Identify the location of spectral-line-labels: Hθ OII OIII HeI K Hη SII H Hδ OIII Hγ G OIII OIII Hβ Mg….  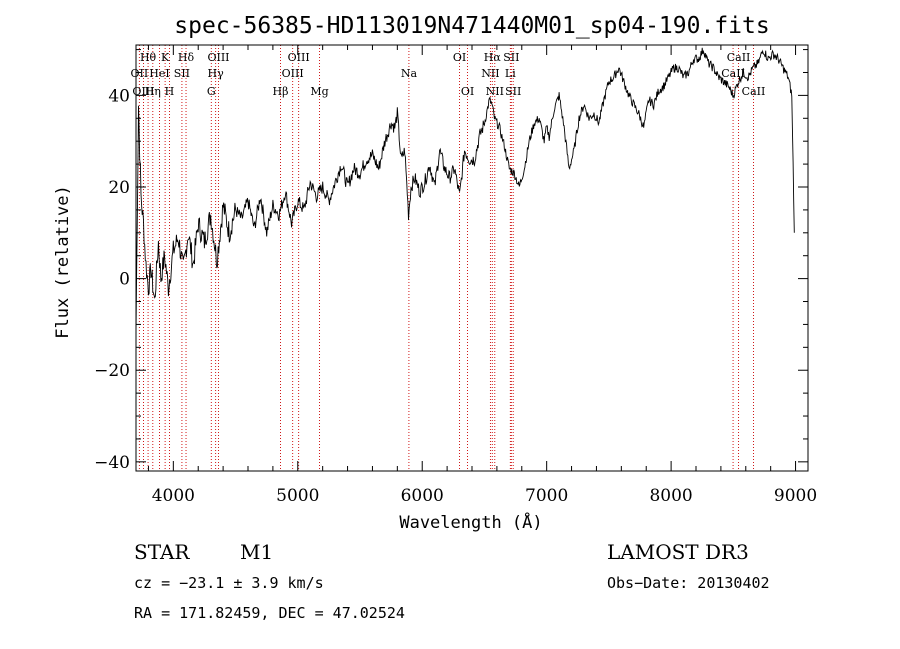
(448, 74).